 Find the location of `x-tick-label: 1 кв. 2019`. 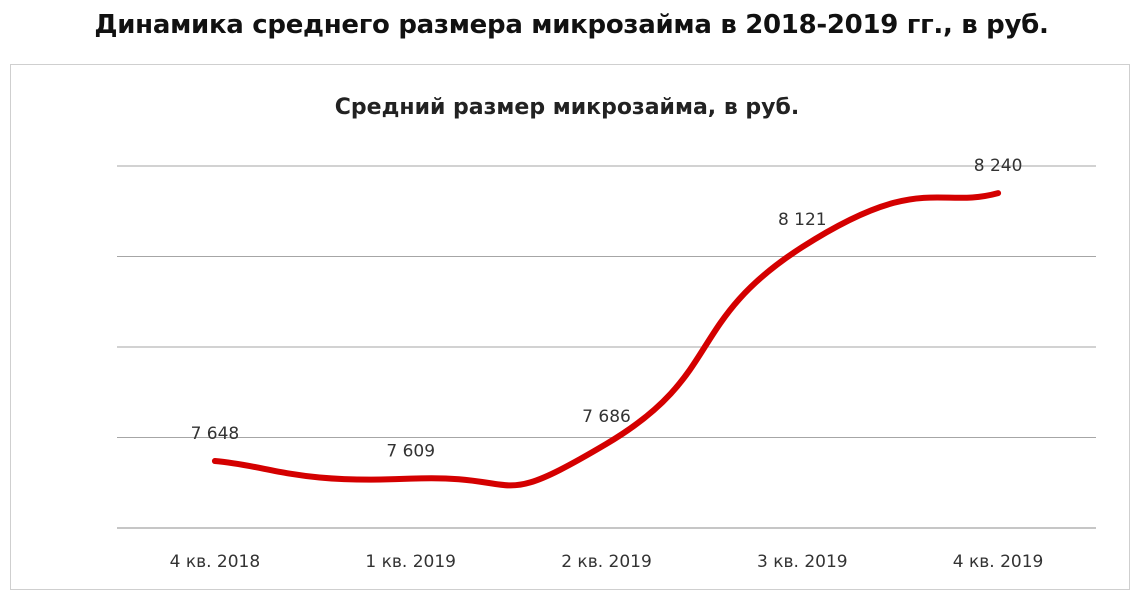

x-tick-label: 1 кв. 2019 is located at coordinates (410, 562).